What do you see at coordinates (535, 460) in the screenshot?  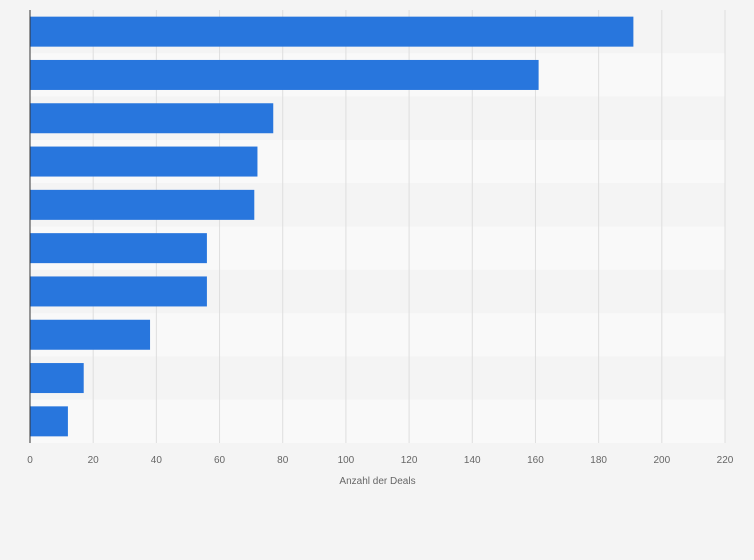 I see `x-tick-label: 160` at bounding box center [535, 460].